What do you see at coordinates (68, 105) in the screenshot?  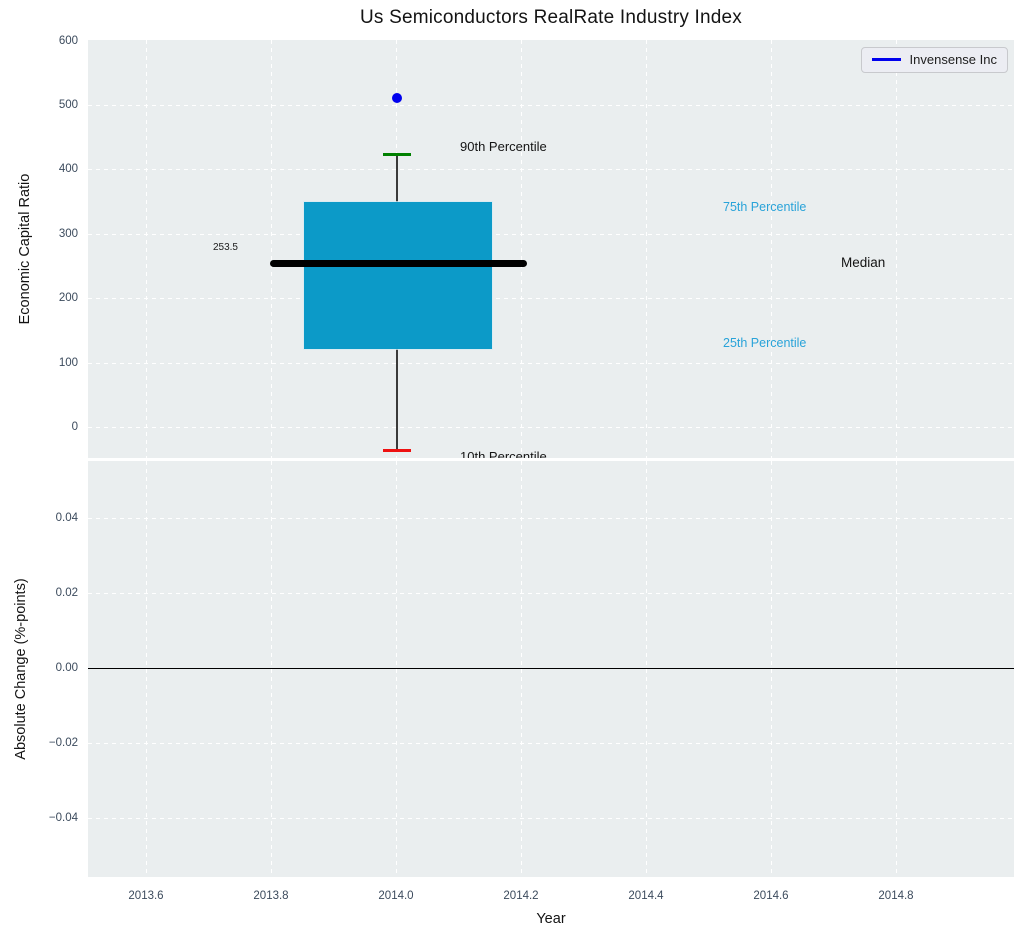 I see `ytick-top: 500` at bounding box center [68, 105].